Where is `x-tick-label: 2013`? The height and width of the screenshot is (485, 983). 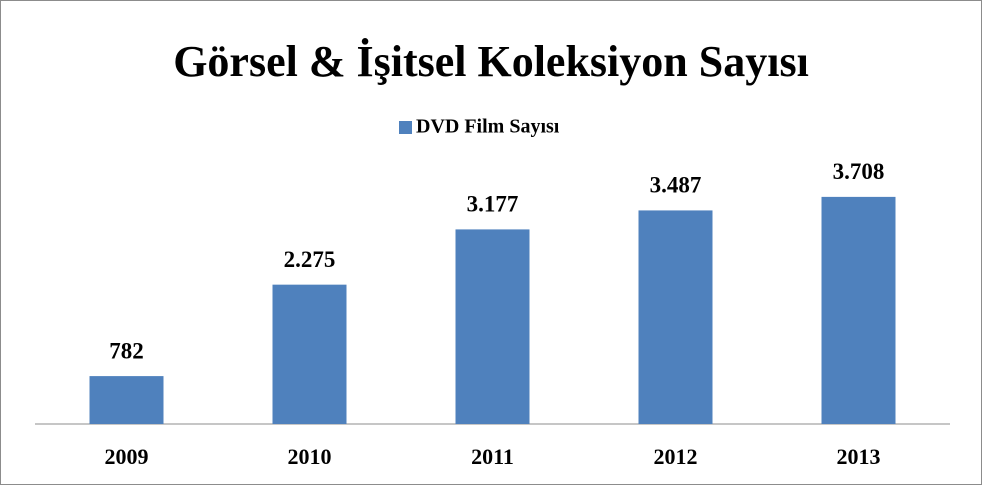 x-tick-label: 2013 is located at coordinates (859, 456).